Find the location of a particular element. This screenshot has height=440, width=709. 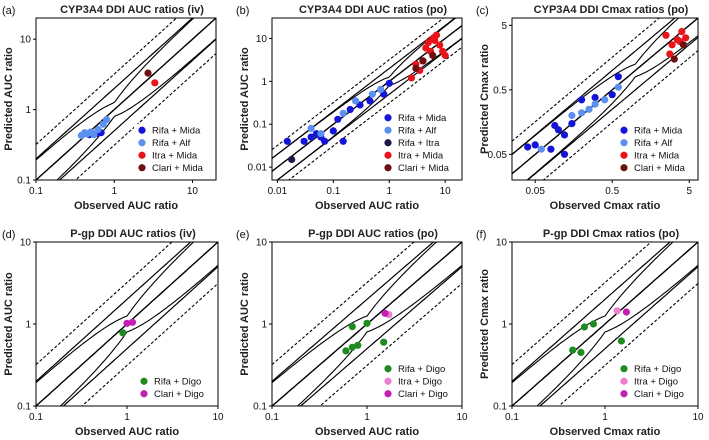

legend-label: Clari + Digo is located at coordinates (423, 394).